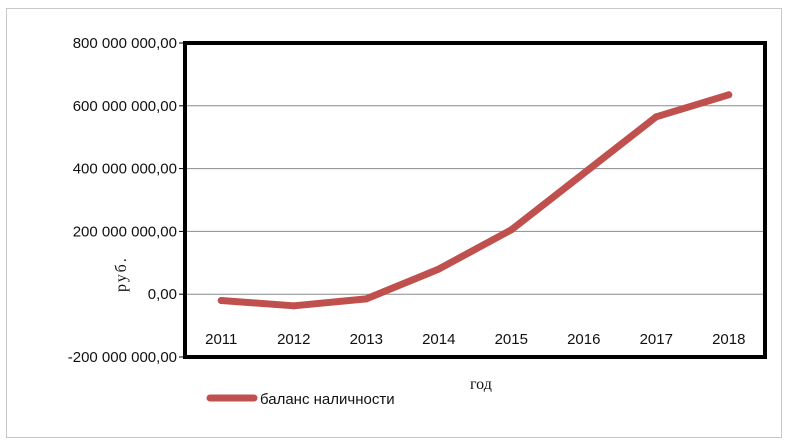 This screenshot has width=790, height=444. I want to click on x-tick-label: 2016, so click(583, 339).